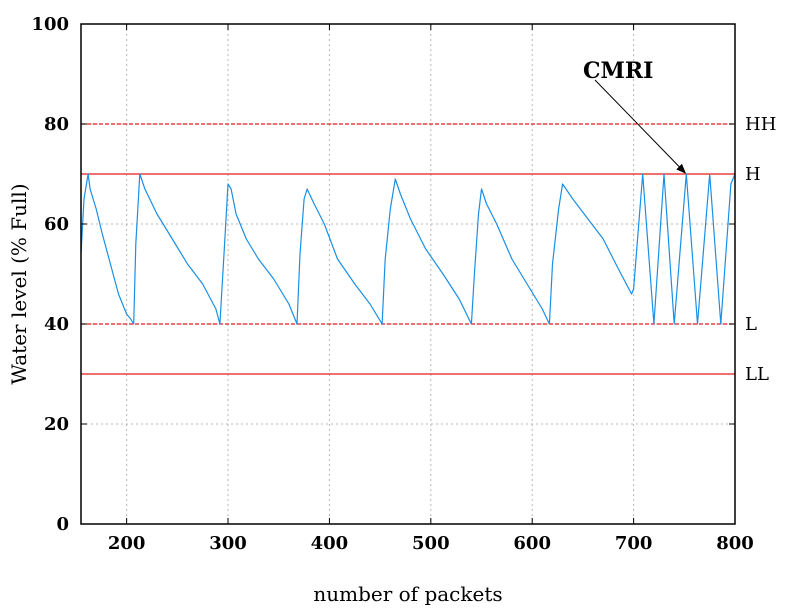  What do you see at coordinates (618, 71) in the screenshot?
I see `annotation-label: CMRI` at bounding box center [618, 71].